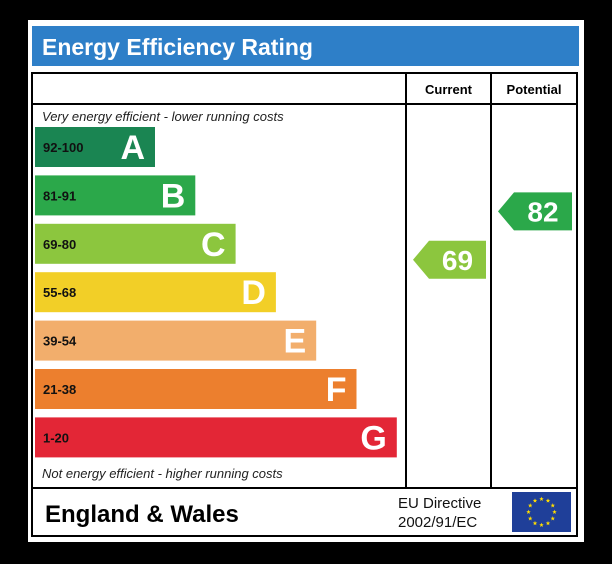  Describe the element at coordinates (541, 511) in the screenshot. I see `eu-flag-stars` at that location.